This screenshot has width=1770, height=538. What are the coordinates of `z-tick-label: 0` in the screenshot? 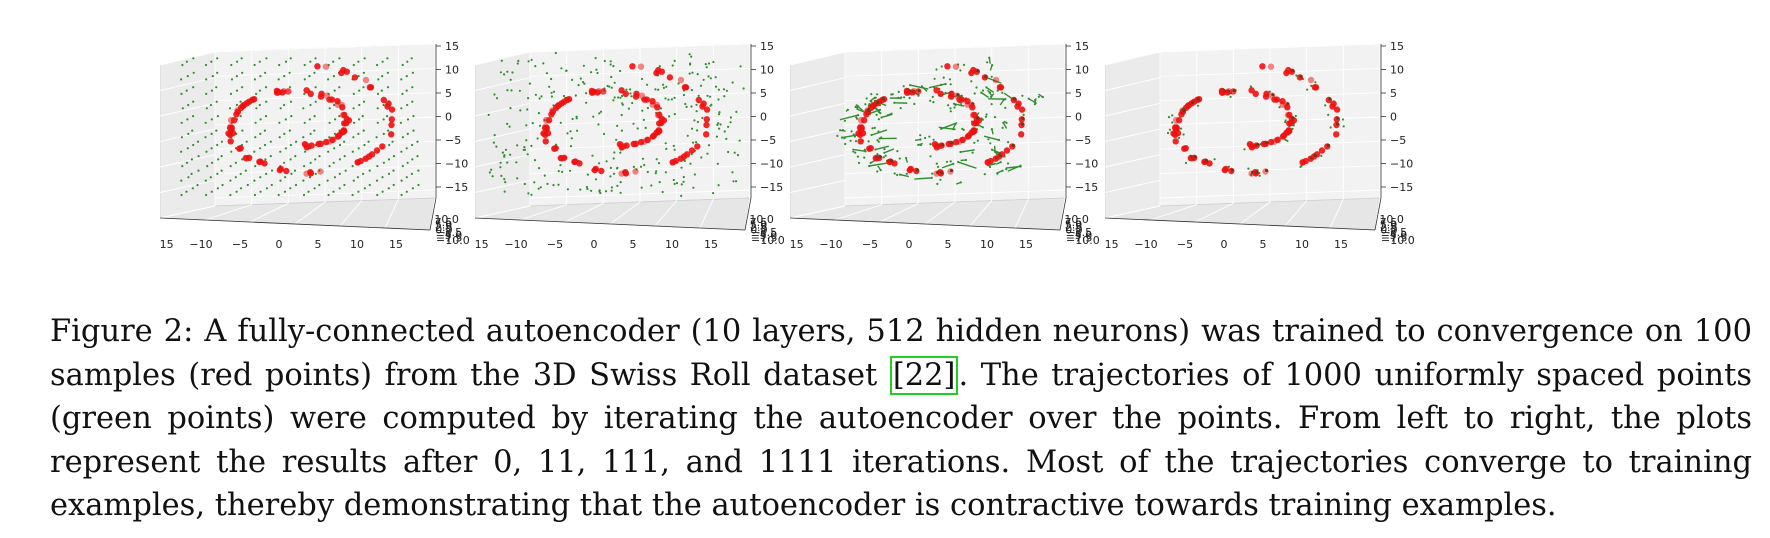 It's located at (1393, 117).